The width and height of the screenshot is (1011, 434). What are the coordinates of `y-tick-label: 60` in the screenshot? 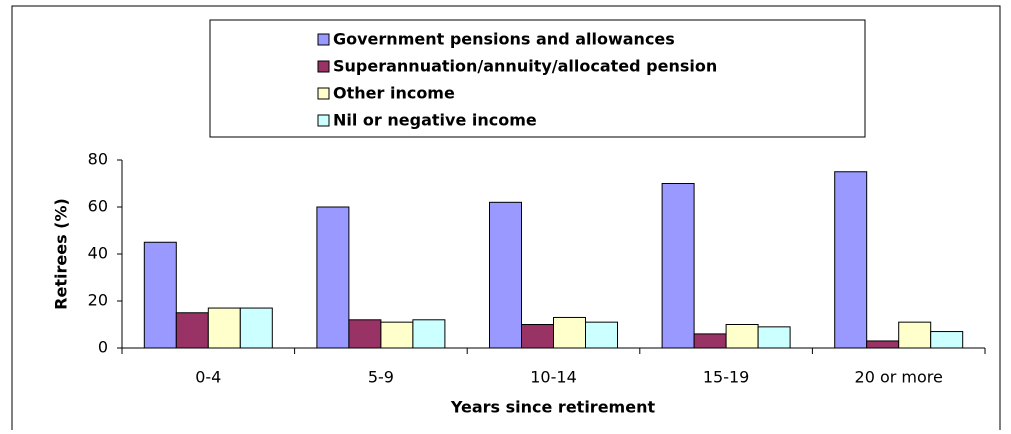 It's located at (98, 206).